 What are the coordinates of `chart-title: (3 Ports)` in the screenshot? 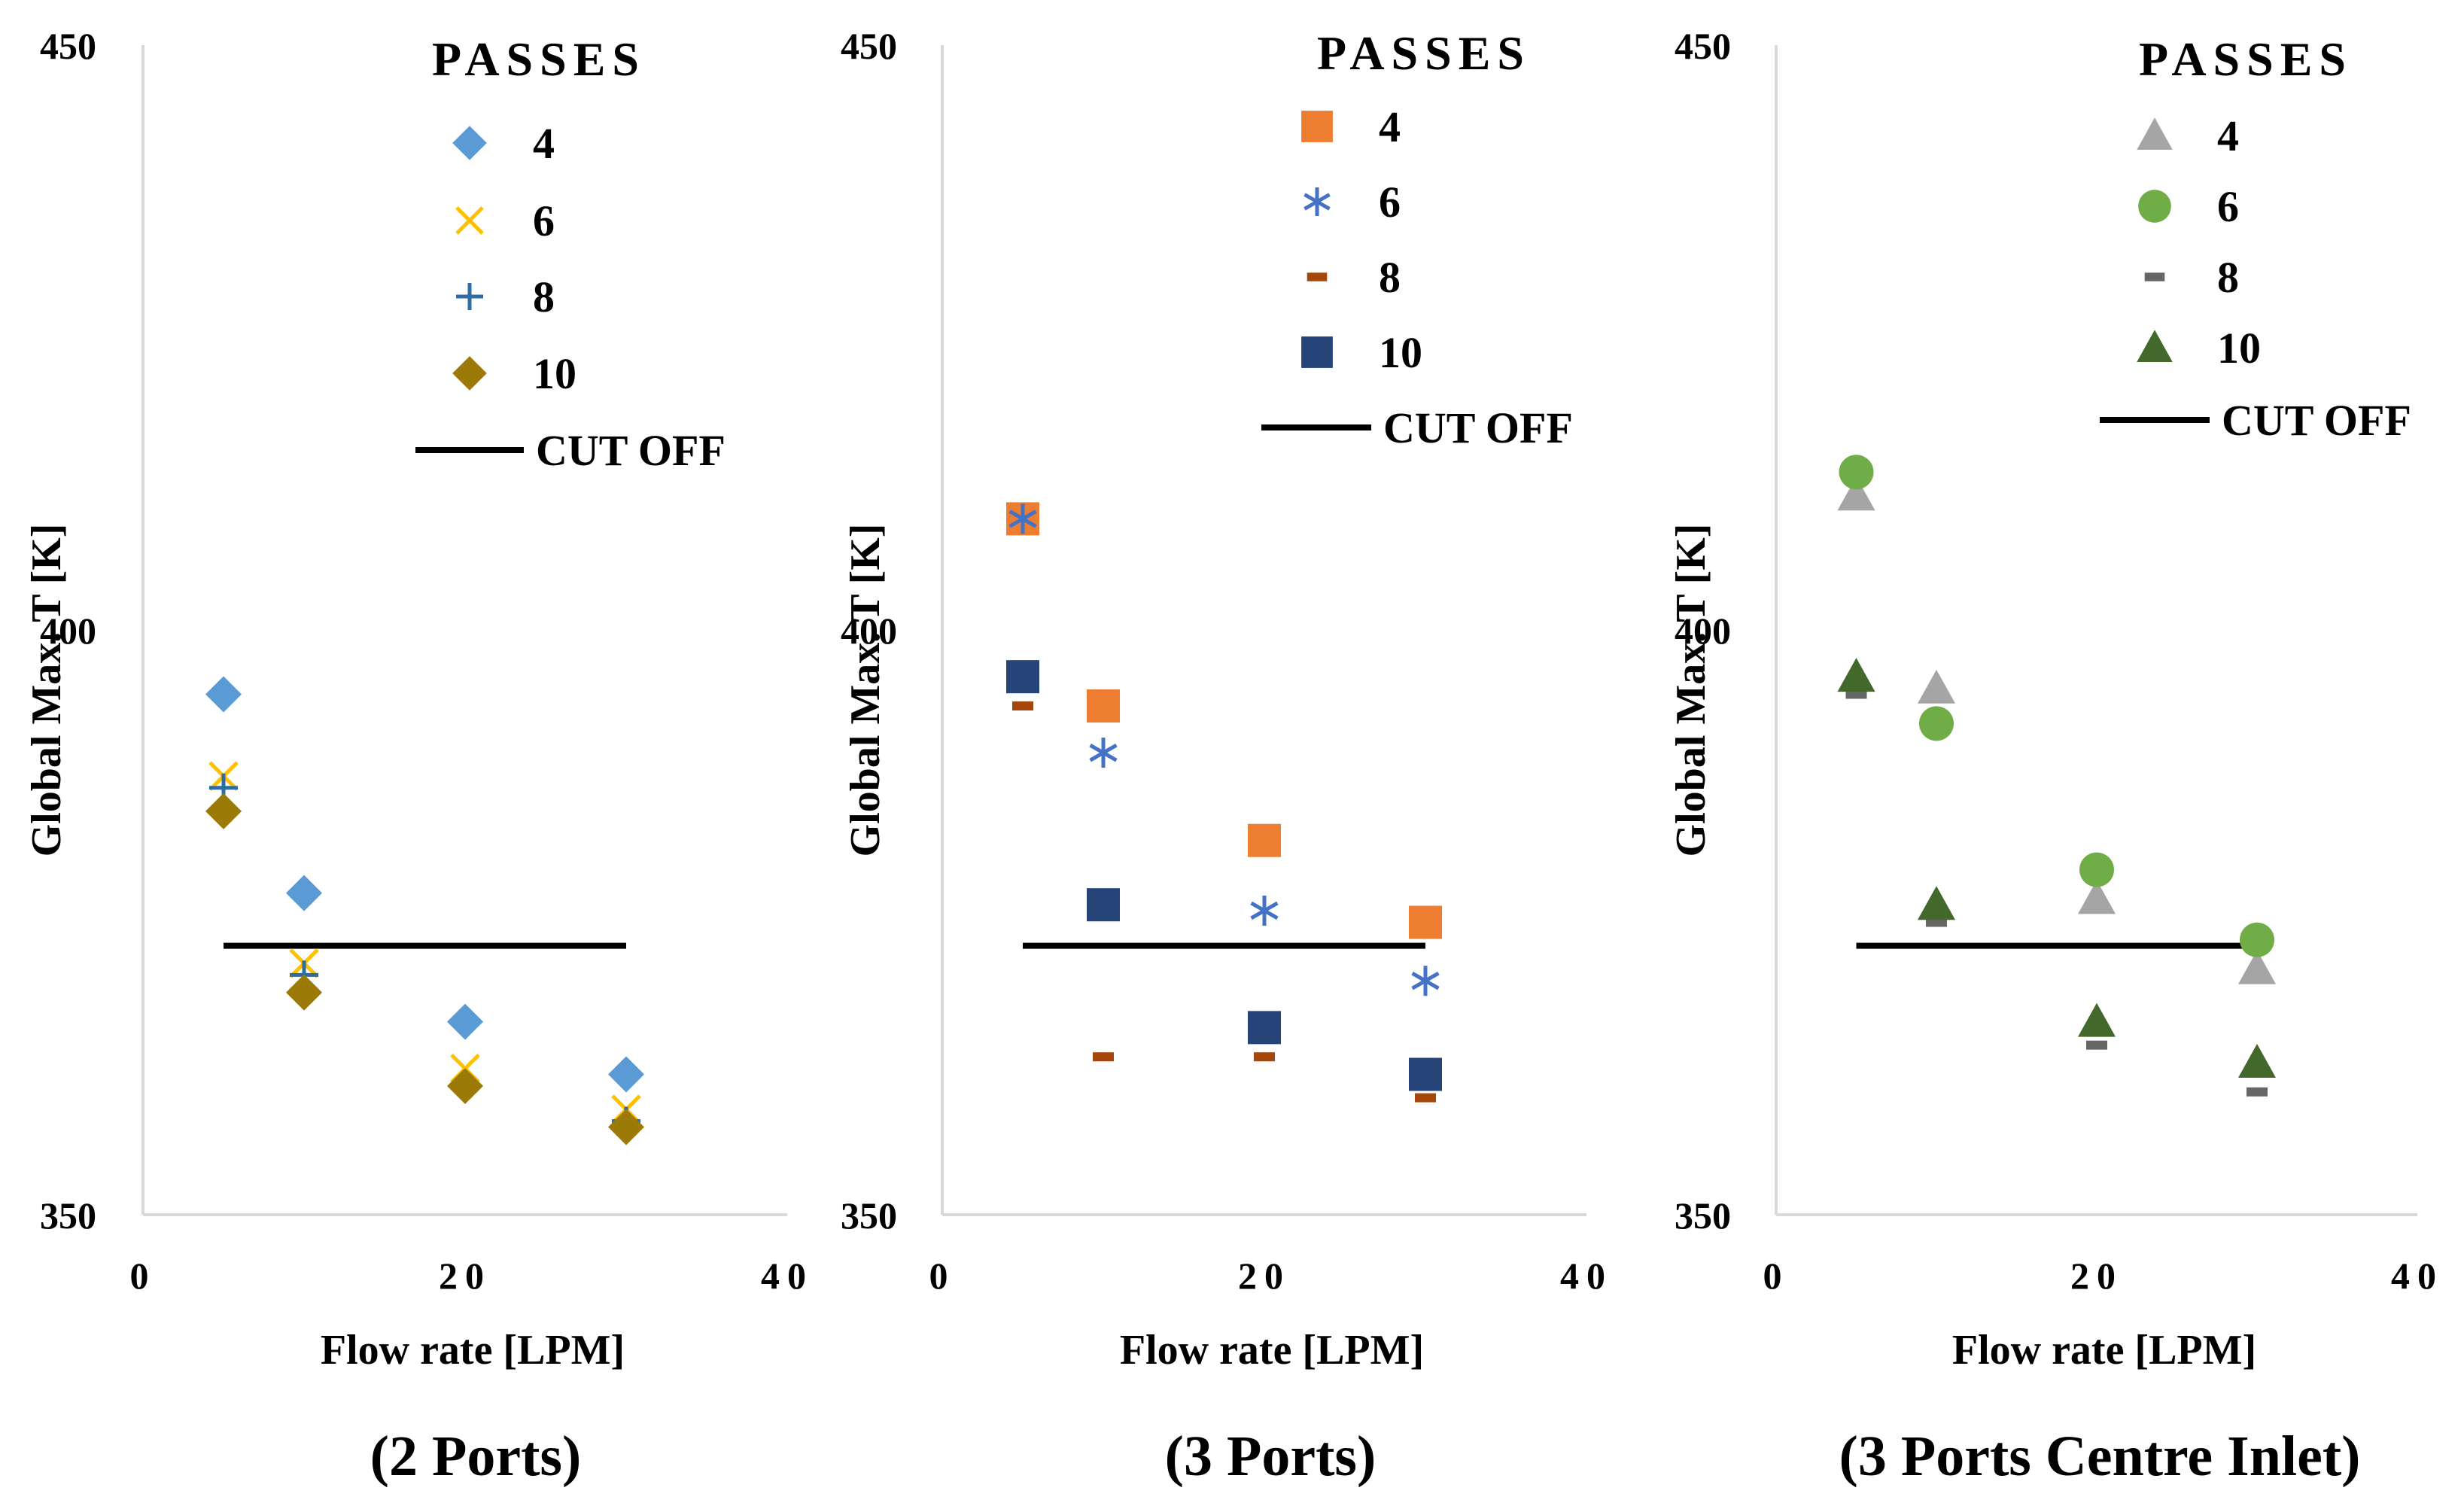 It's located at (1270, 1457).